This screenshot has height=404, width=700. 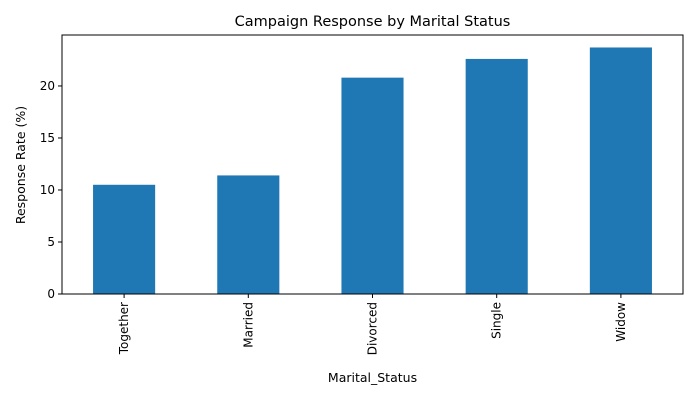 What do you see at coordinates (51, 294) in the screenshot?
I see `y-tick-label: 0` at bounding box center [51, 294].